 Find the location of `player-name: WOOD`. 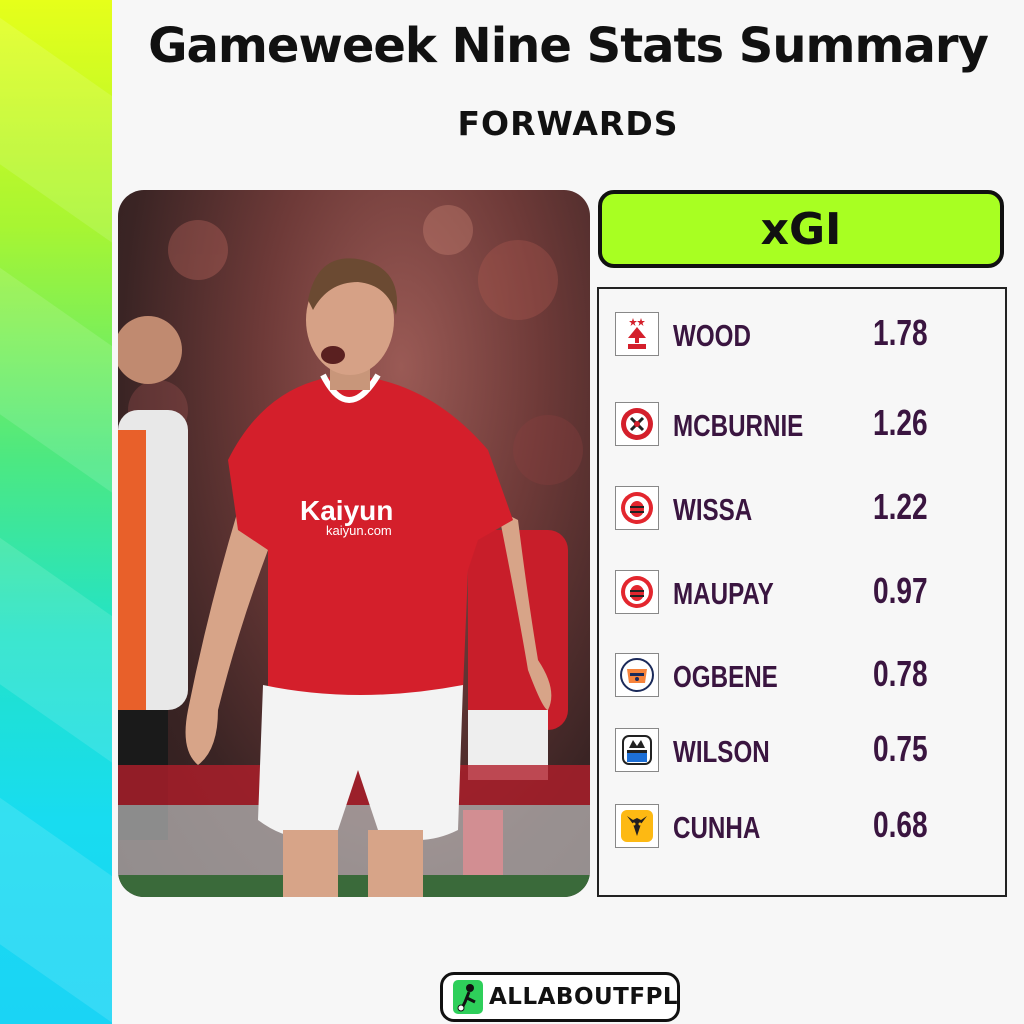

player-name: WOOD is located at coordinates (712, 335).